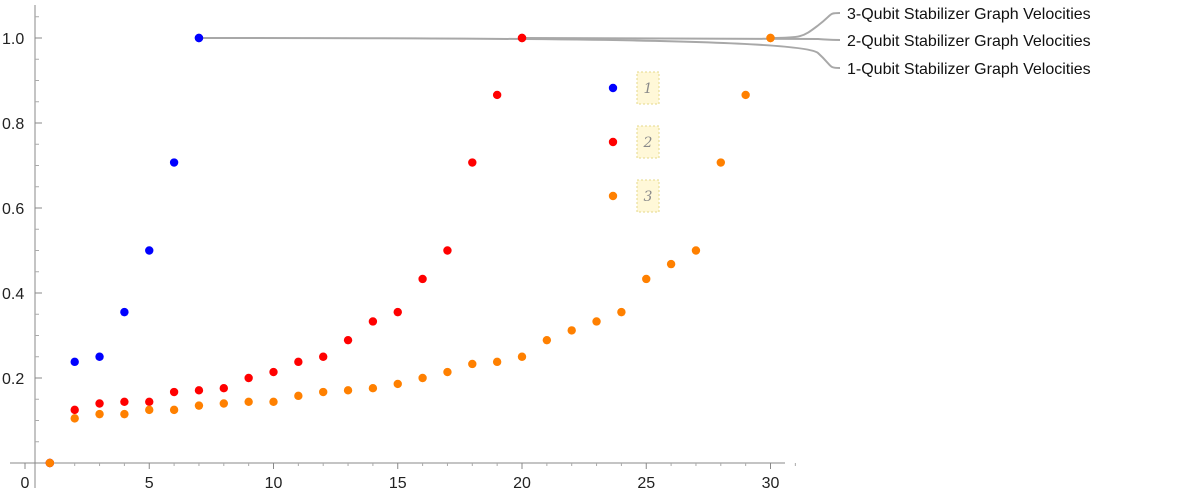 The width and height of the screenshot is (1200, 500). What do you see at coordinates (13, 379) in the screenshot?
I see `y-tick-label: 0.2` at bounding box center [13, 379].